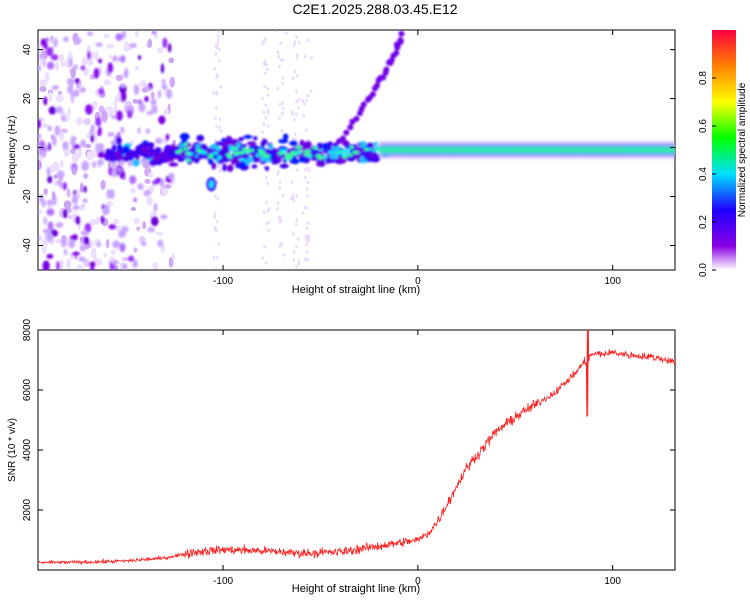  I want to click on colorbar-label: Normalized spectral amplitude, so click(742, 149).